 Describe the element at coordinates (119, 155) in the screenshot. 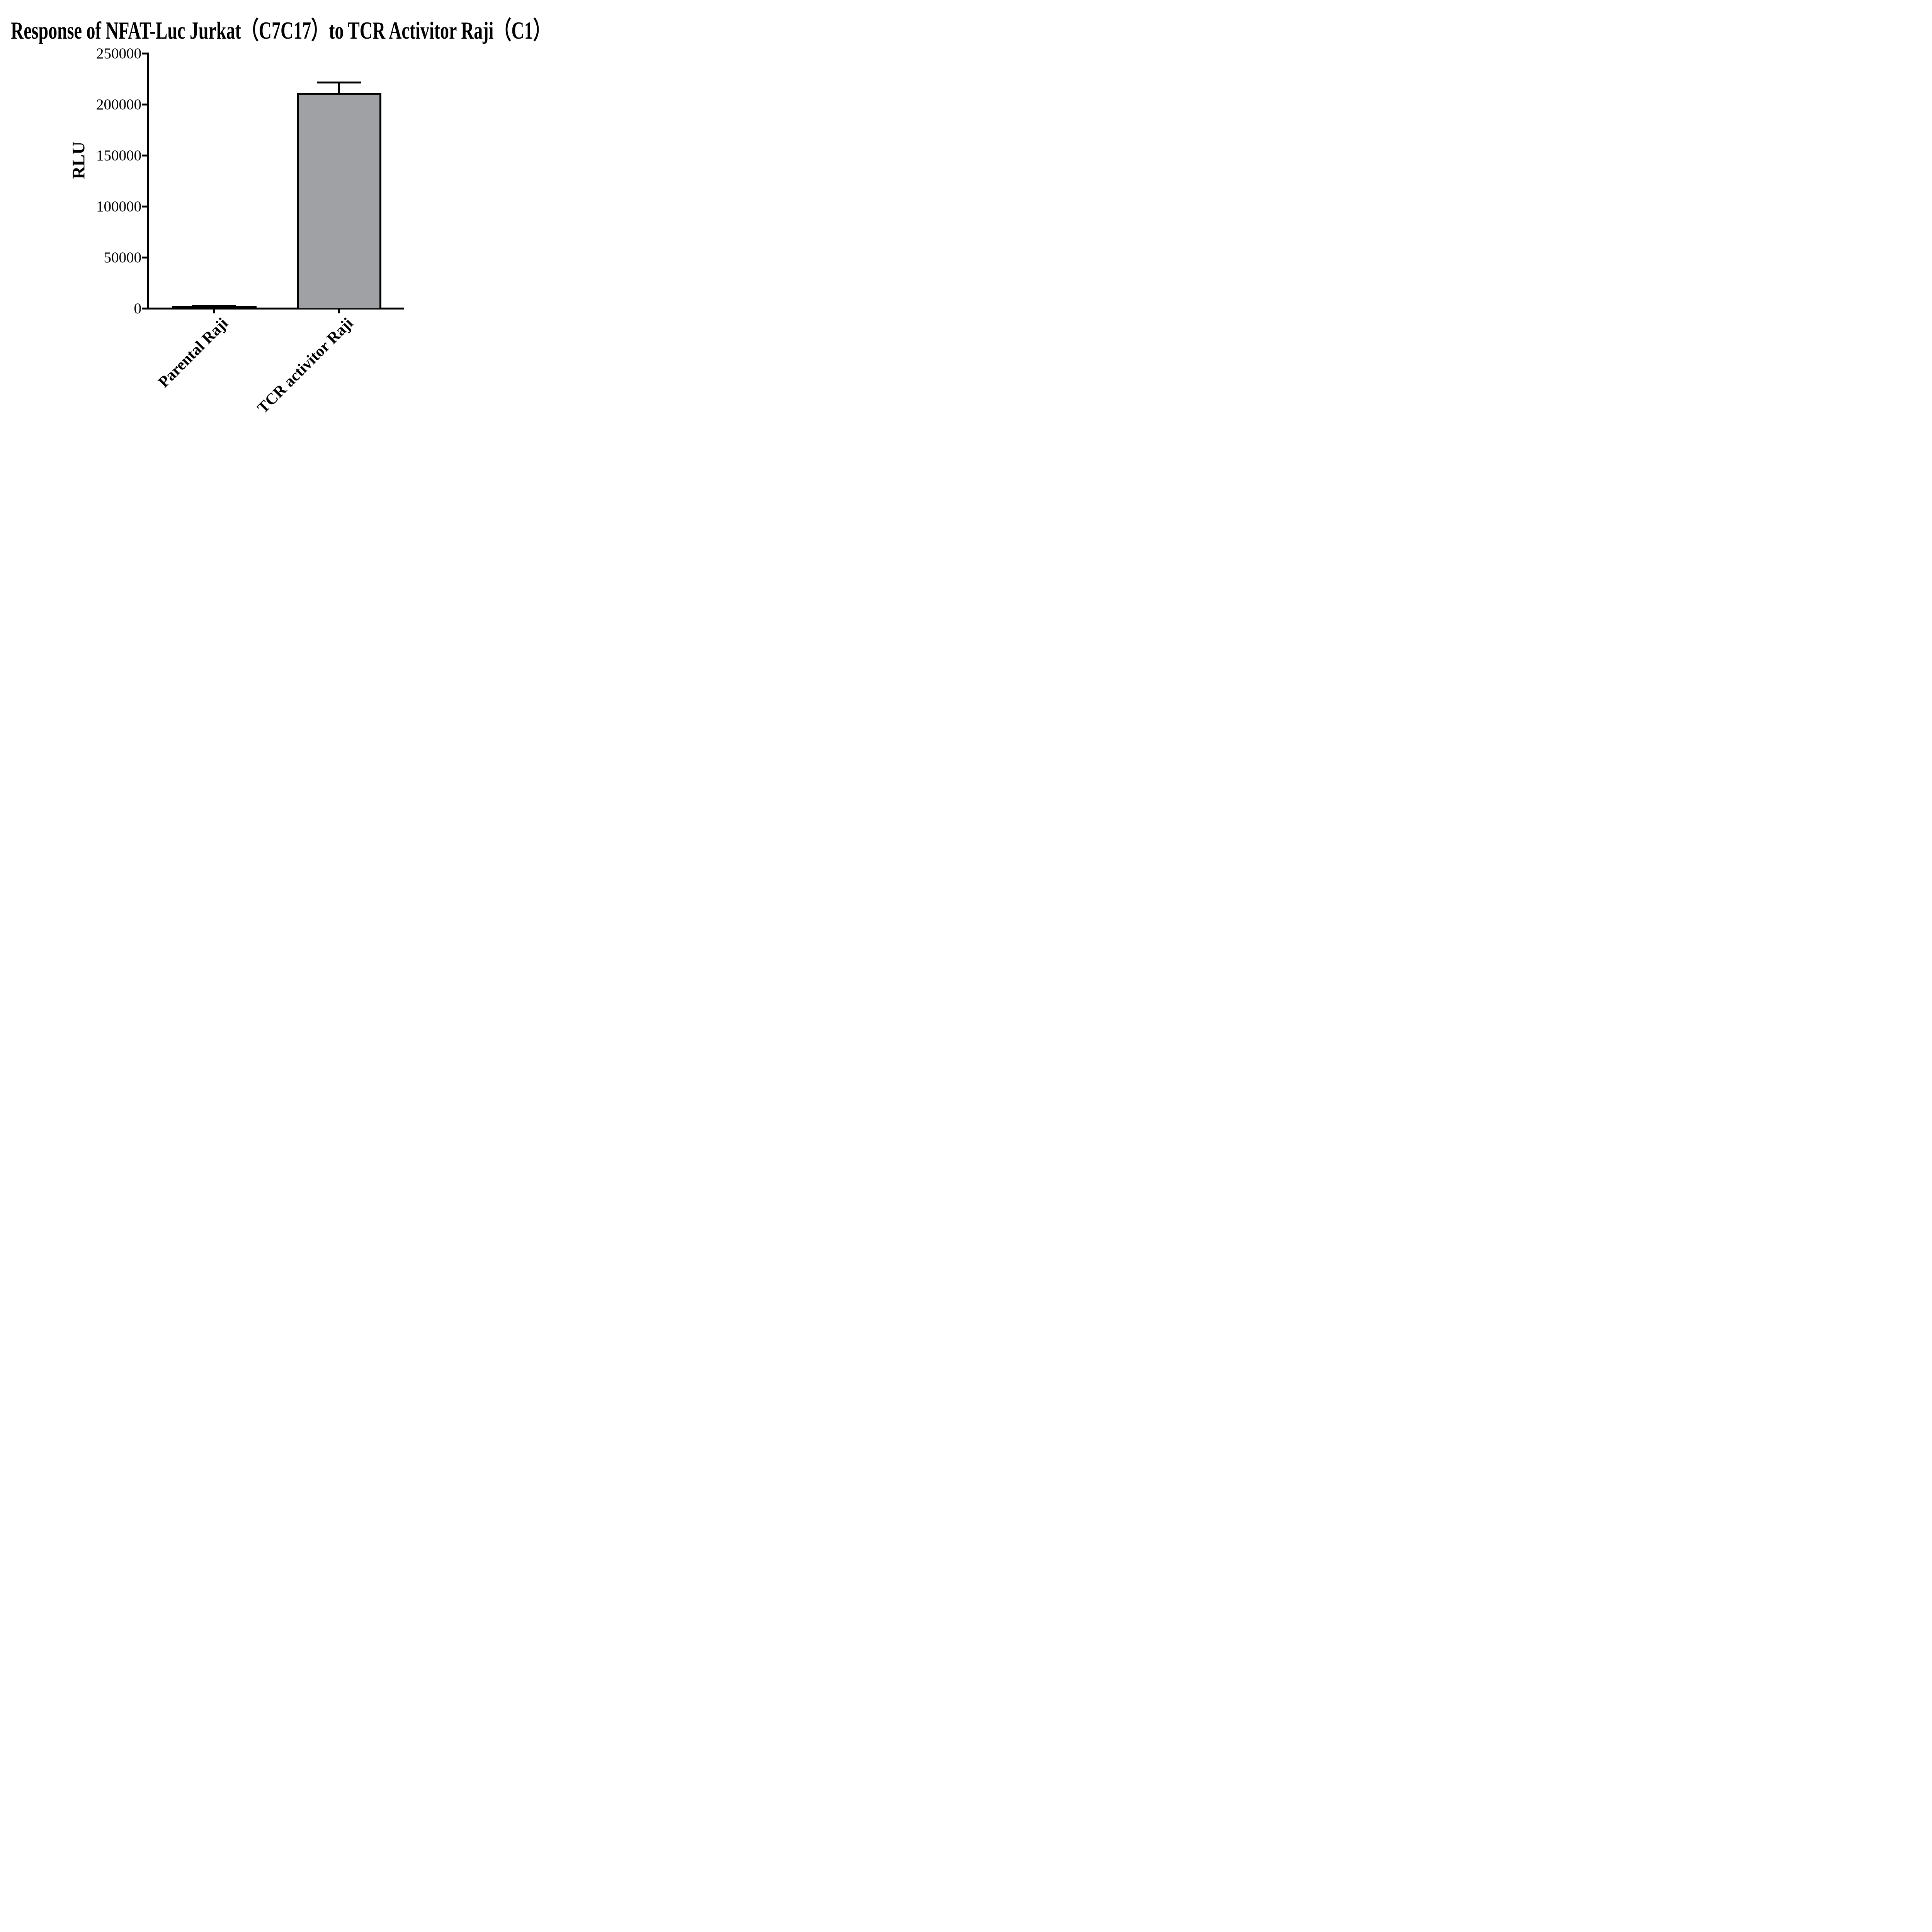

I see `y-tick-label: 150000` at that location.